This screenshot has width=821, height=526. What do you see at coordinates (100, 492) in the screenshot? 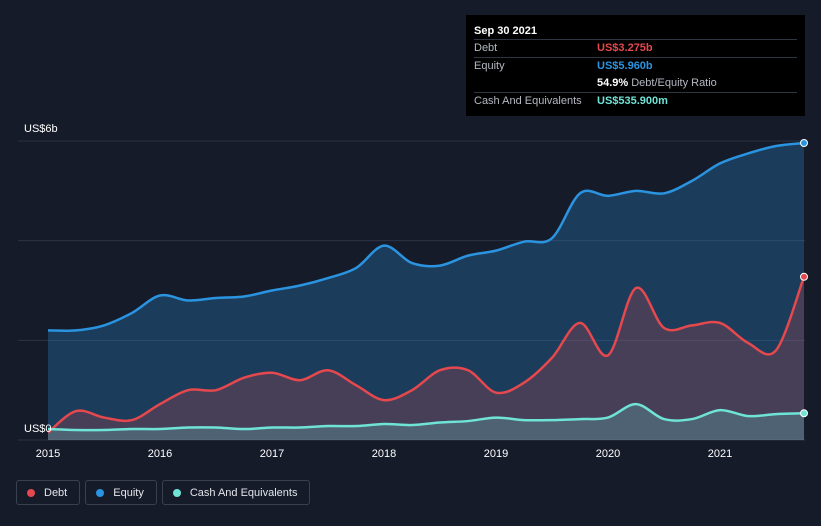
I see `legend-dot-equity` at bounding box center [100, 492].